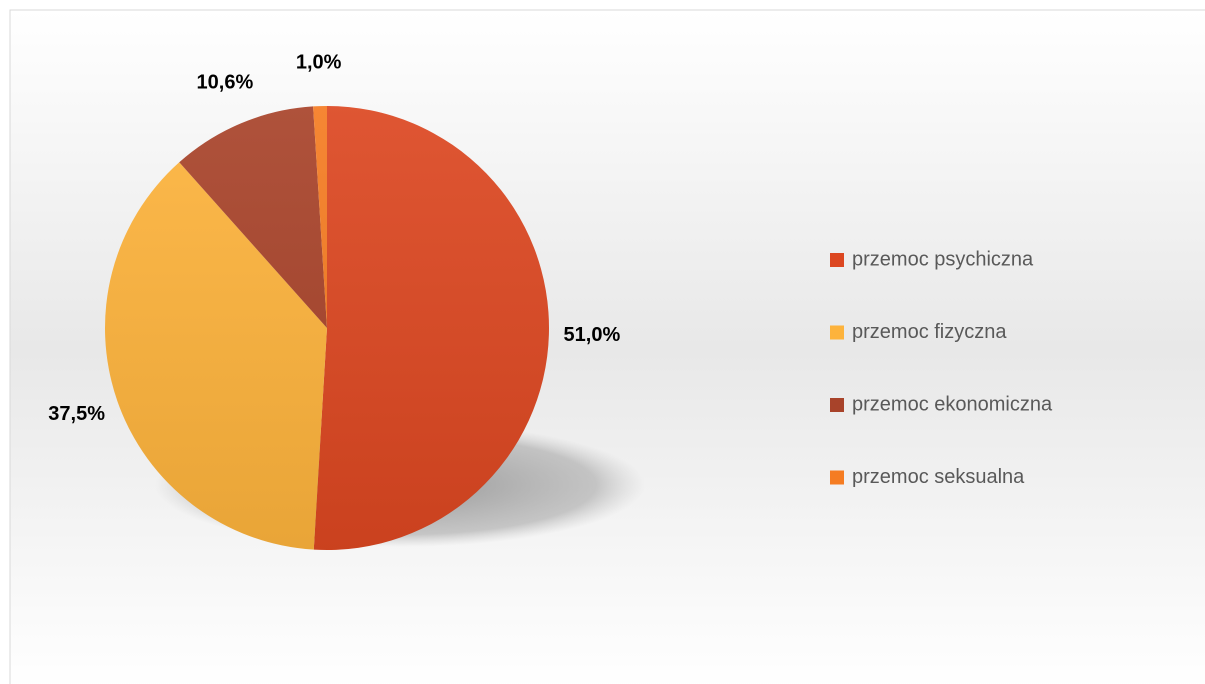 Image resolution: width=1205 pixels, height=684 pixels. What do you see at coordinates (225, 83) in the screenshot?
I see `data-label: 10,6%` at bounding box center [225, 83].